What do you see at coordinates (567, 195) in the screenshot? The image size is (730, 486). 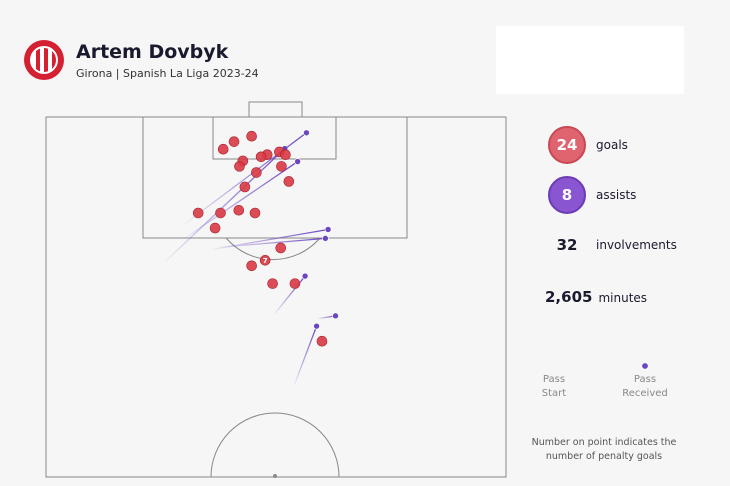 I see `assists-count: 8` at bounding box center [567, 195].